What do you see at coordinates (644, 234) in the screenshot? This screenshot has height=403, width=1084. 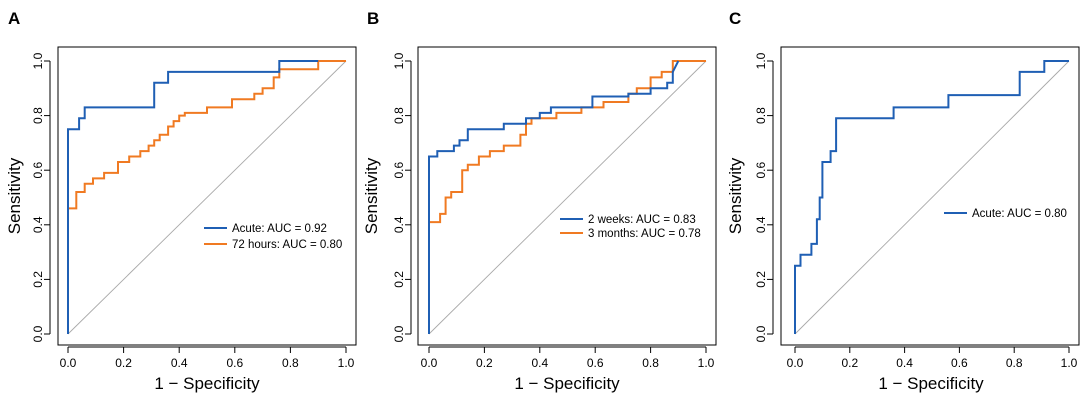 I see `legend-label-3-months: 3 months: AUC = 0.78` at bounding box center [644, 234].